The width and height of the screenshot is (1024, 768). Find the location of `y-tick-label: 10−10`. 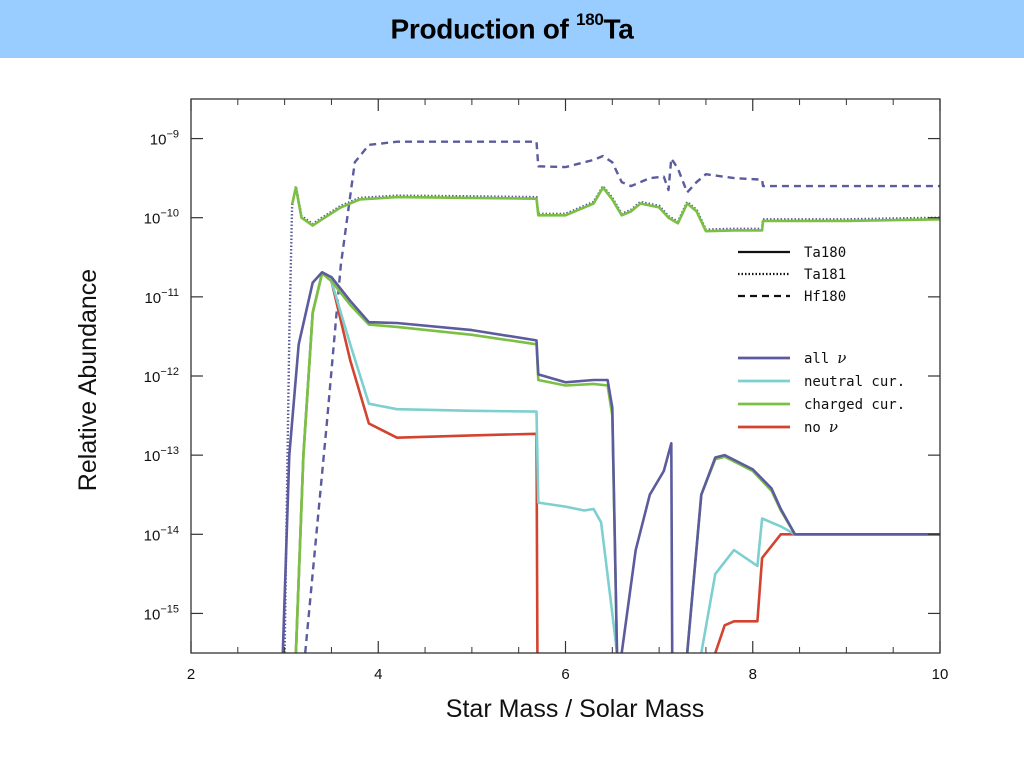

y-tick-label: 10−10 is located at coordinates (161, 218).